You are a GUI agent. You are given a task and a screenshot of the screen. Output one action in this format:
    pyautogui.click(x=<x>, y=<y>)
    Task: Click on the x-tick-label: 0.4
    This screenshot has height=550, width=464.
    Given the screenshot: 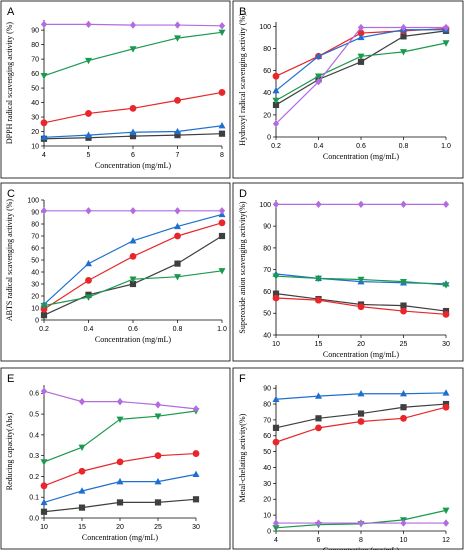 What is the action you would take?
    pyautogui.click(x=319, y=146)
    